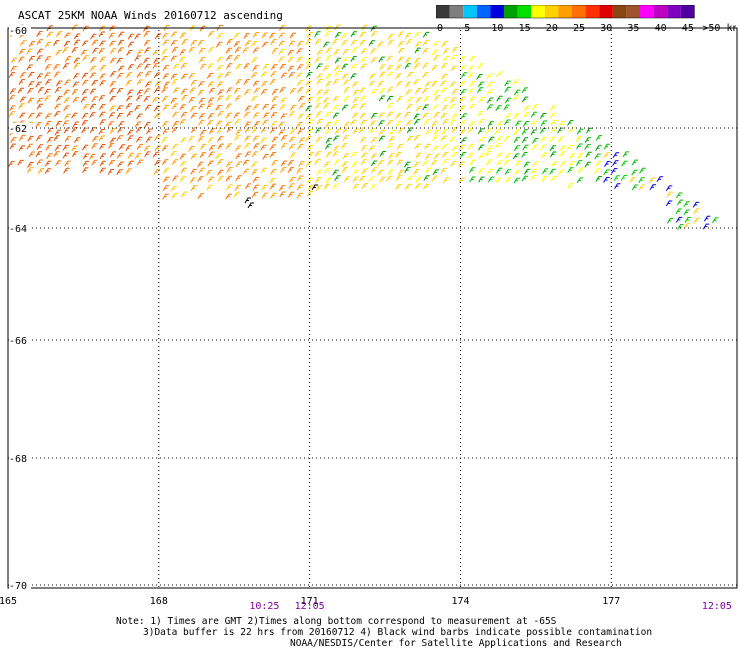  I want to click on legend-tick-label: 35, so click(633, 28).